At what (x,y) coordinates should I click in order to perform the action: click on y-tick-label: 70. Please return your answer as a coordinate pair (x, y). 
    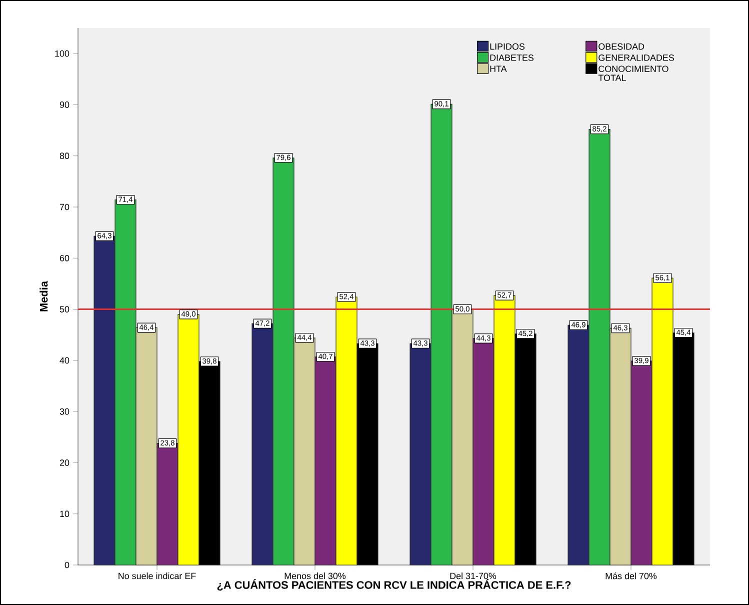
    Looking at the image, I should click on (65, 207).